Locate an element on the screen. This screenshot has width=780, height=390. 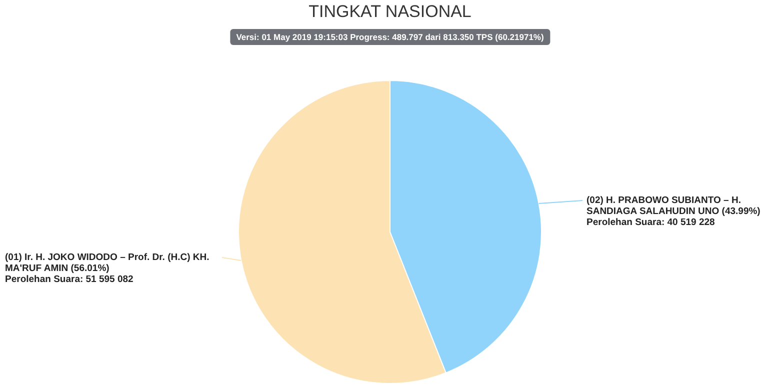
slice-label: (02) H. PRABOWO SUBIANTO – H. SANDIAGA SALAHUDIN UNO (43.99%) is located at coordinates (673, 206).